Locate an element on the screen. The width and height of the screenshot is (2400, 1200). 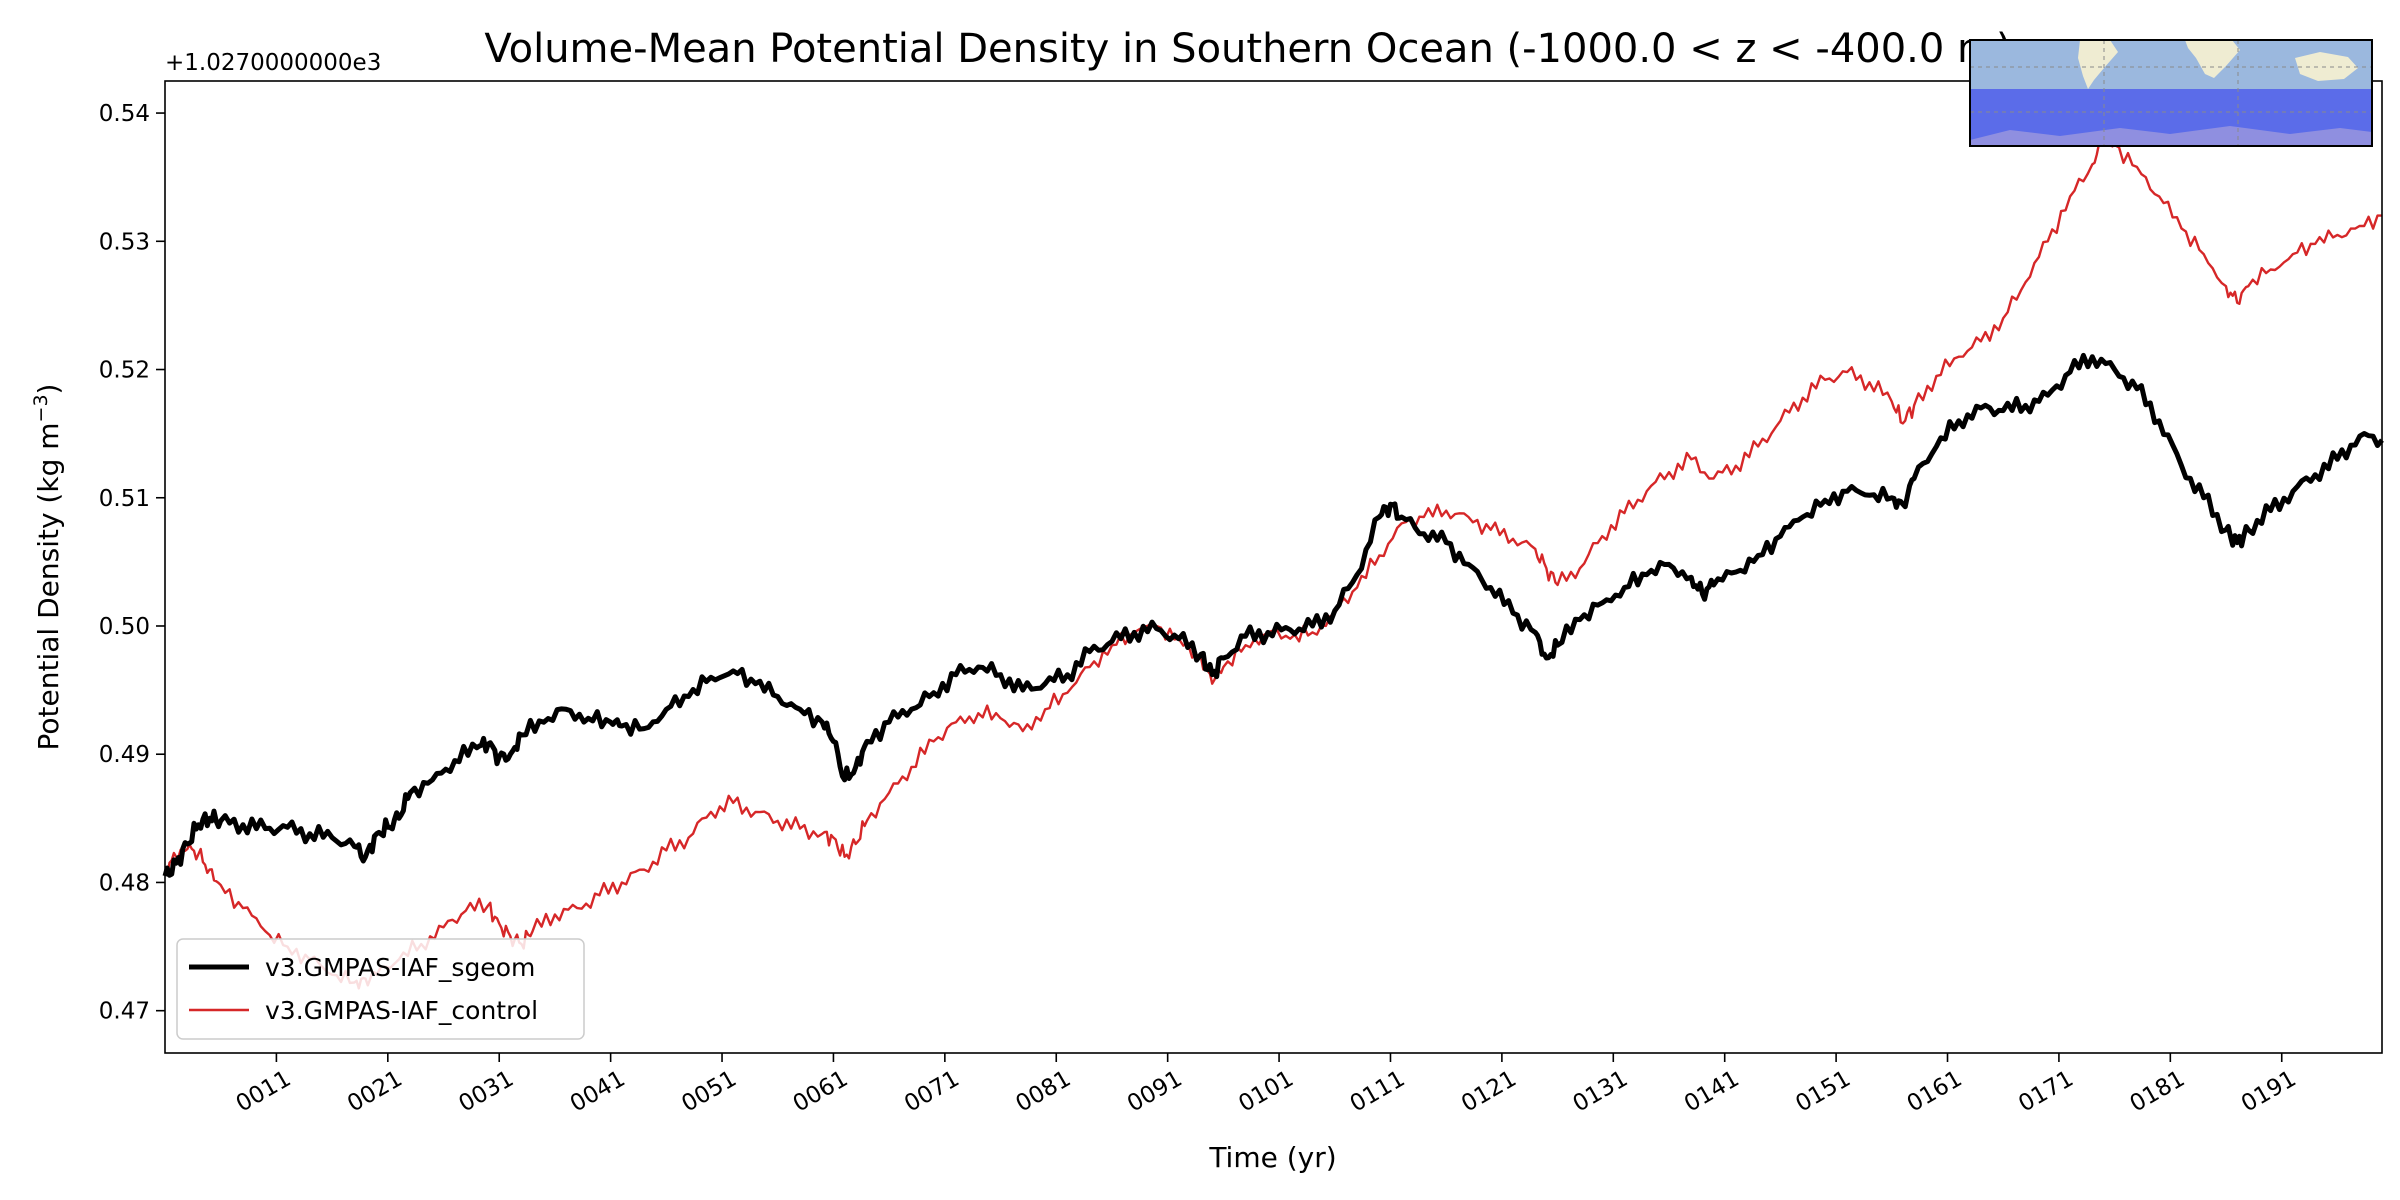
y-tick-label: 0.50 is located at coordinates (124, 627).